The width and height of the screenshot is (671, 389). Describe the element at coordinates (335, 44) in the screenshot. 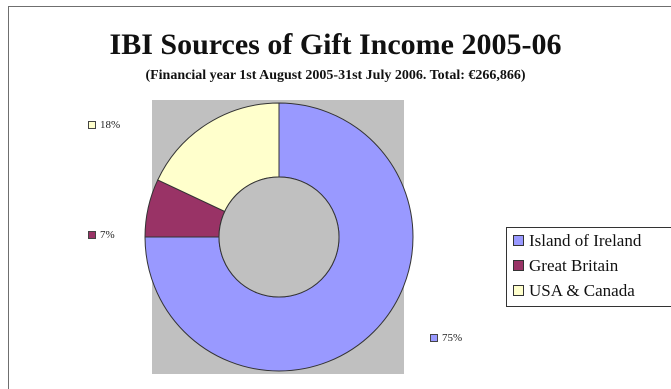

I see `chart-title: IBI Sources of Gift Income 2005-06` at that location.